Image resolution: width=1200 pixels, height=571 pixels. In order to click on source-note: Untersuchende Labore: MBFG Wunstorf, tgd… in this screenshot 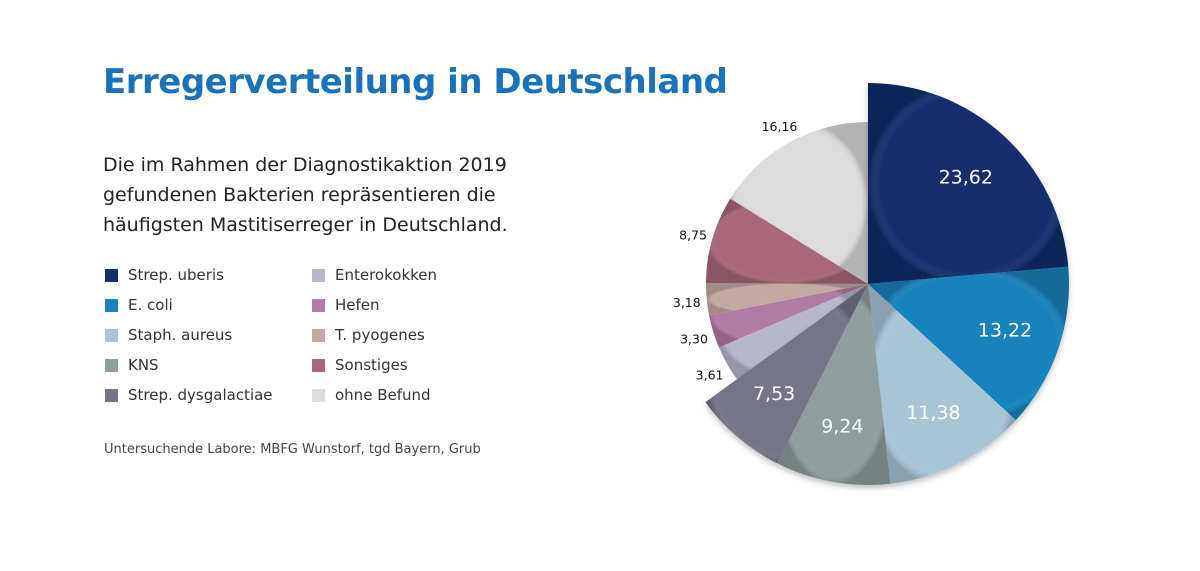, I will do `click(292, 449)`.